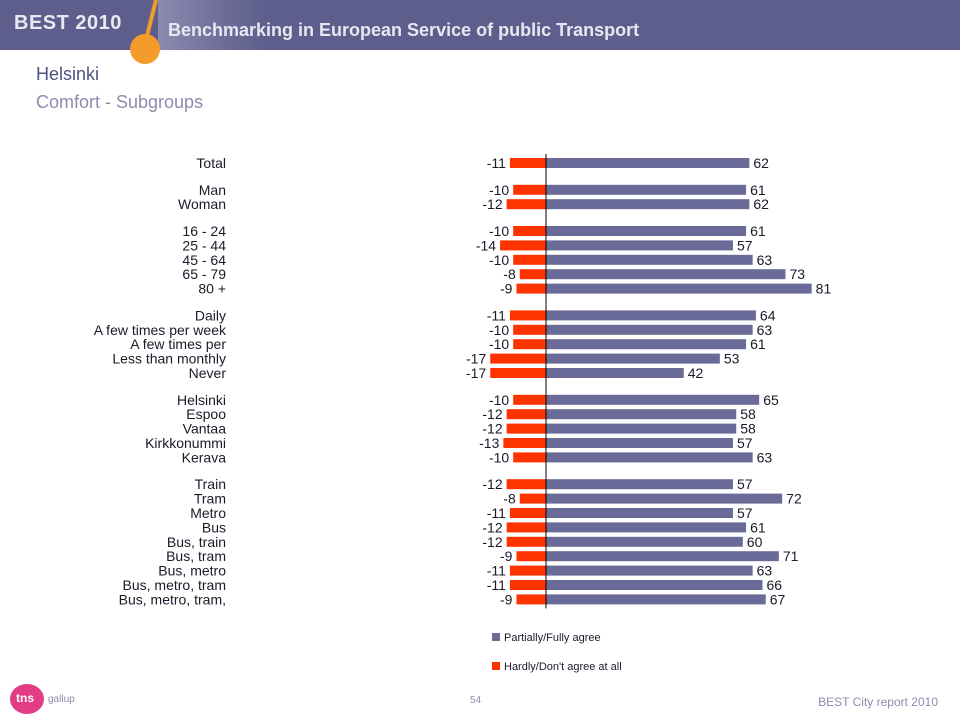 This screenshot has width=960, height=720. Describe the element at coordinates (778, 599) in the screenshot. I see `value-label-agree: 67` at that location.